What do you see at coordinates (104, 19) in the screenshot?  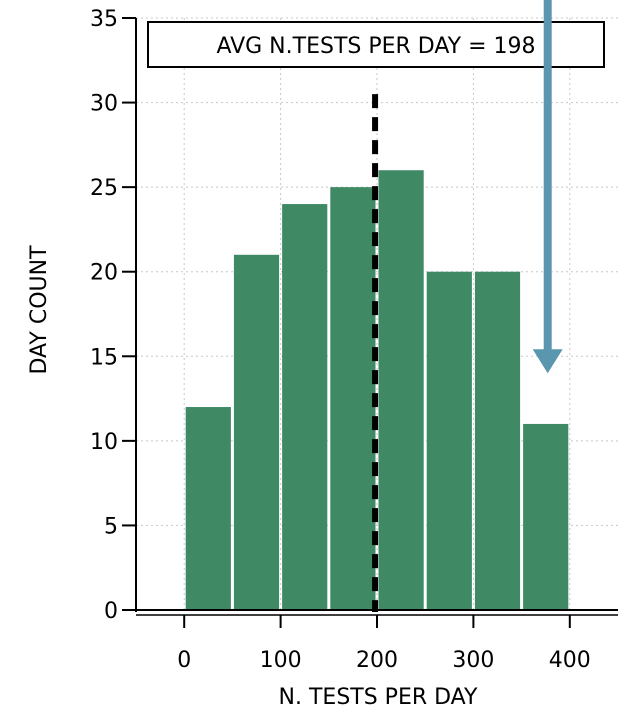 I see `y-tick-label-7: 35` at bounding box center [104, 19].